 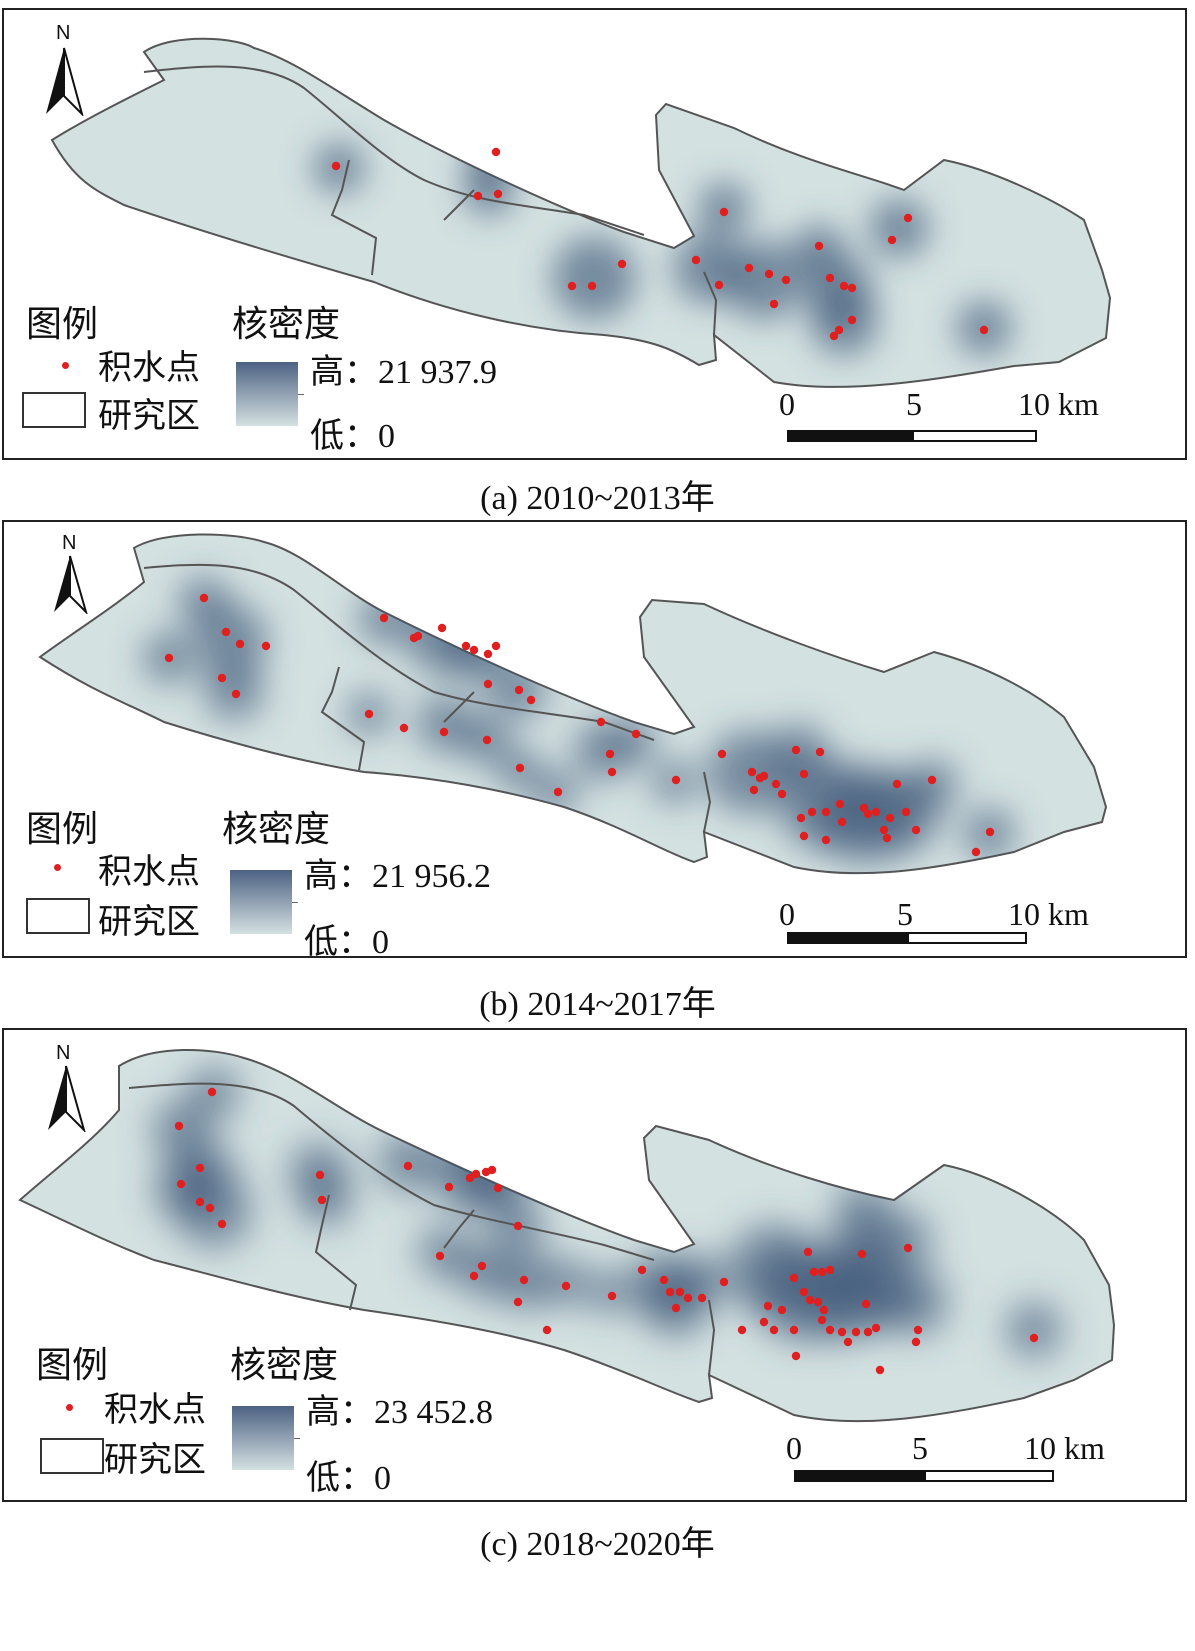 I want to click on waterlogging-points, so click(x=579, y=725).